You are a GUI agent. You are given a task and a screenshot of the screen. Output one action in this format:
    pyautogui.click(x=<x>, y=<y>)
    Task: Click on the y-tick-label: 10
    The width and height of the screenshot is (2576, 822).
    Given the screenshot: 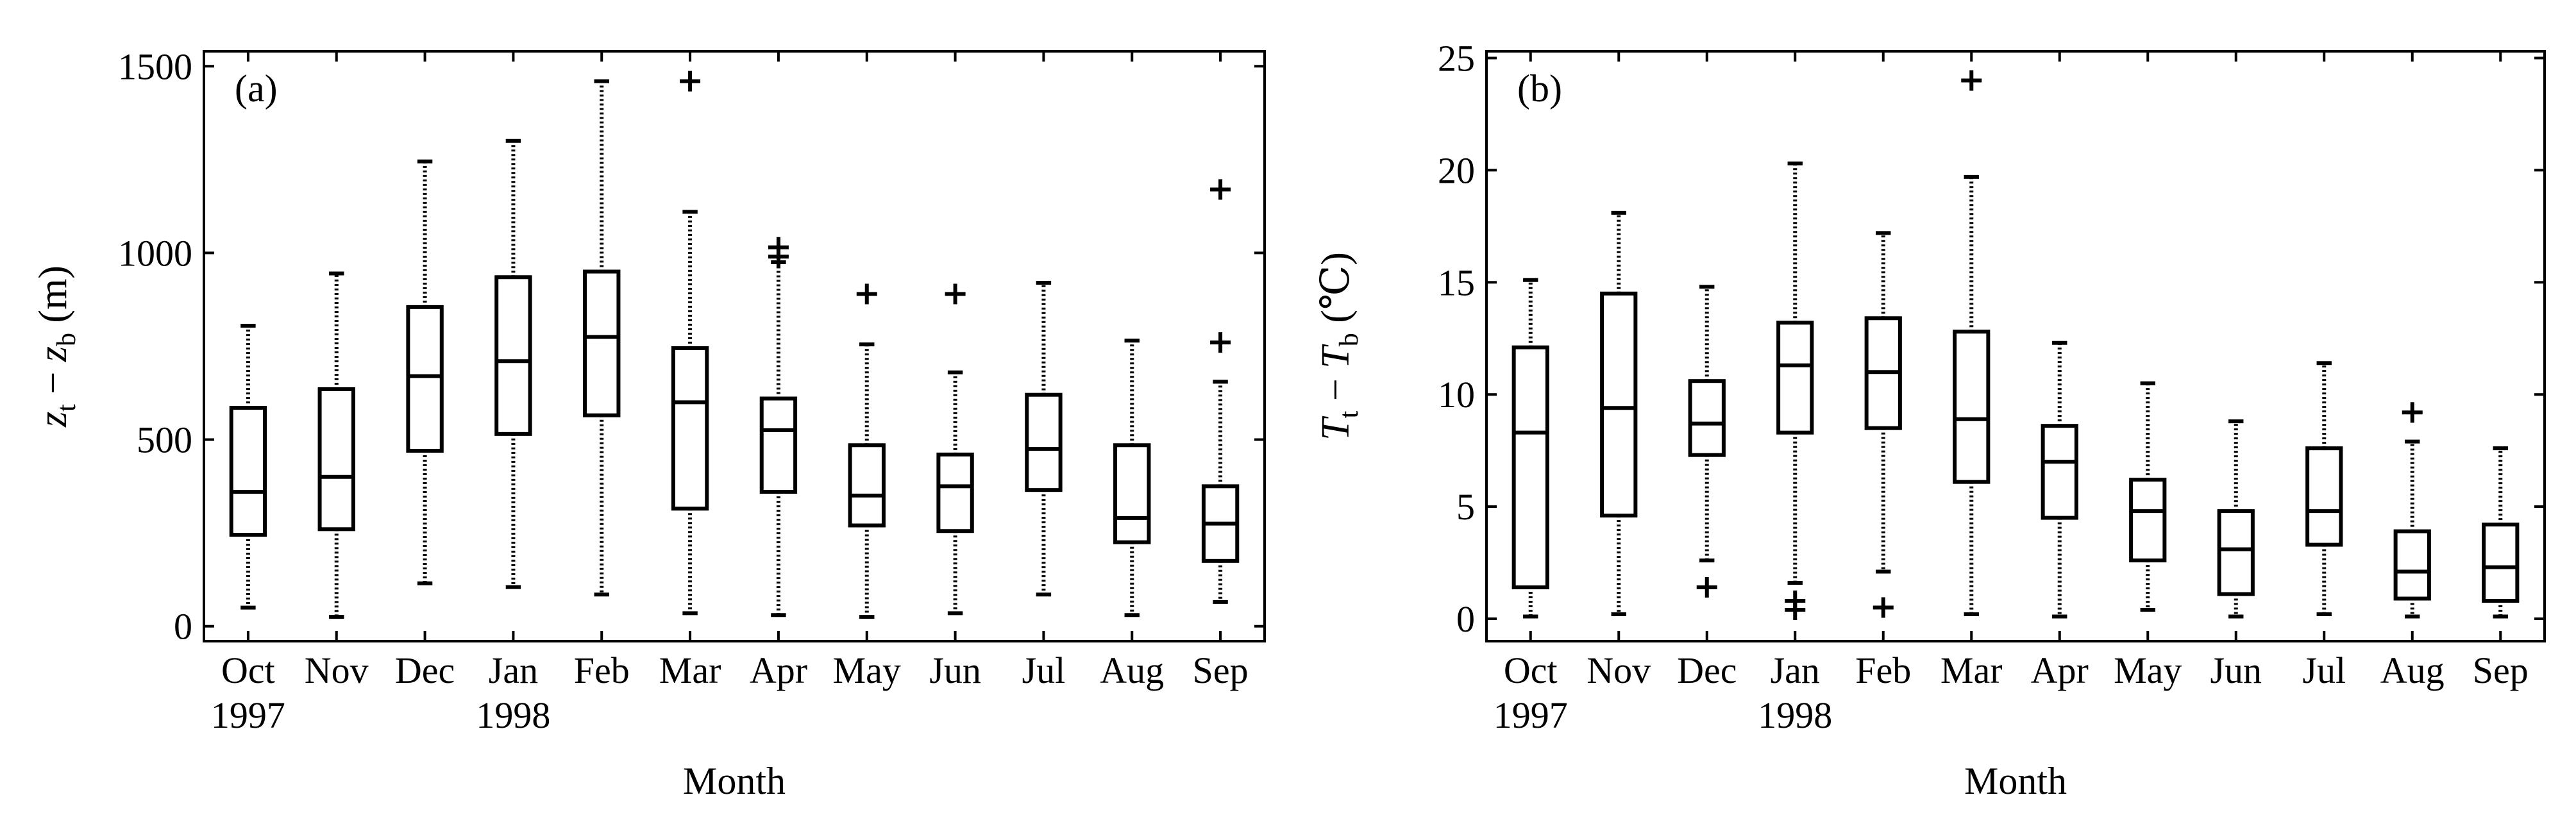 What is the action you would take?
    pyautogui.click(x=1456, y=394)
    